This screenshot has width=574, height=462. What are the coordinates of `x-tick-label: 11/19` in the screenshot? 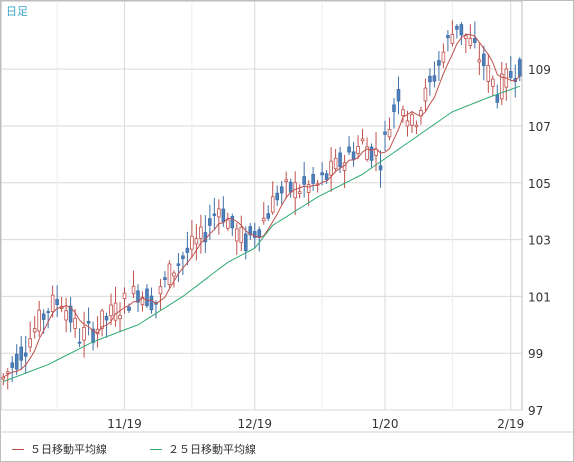 It's located at (124, 424).